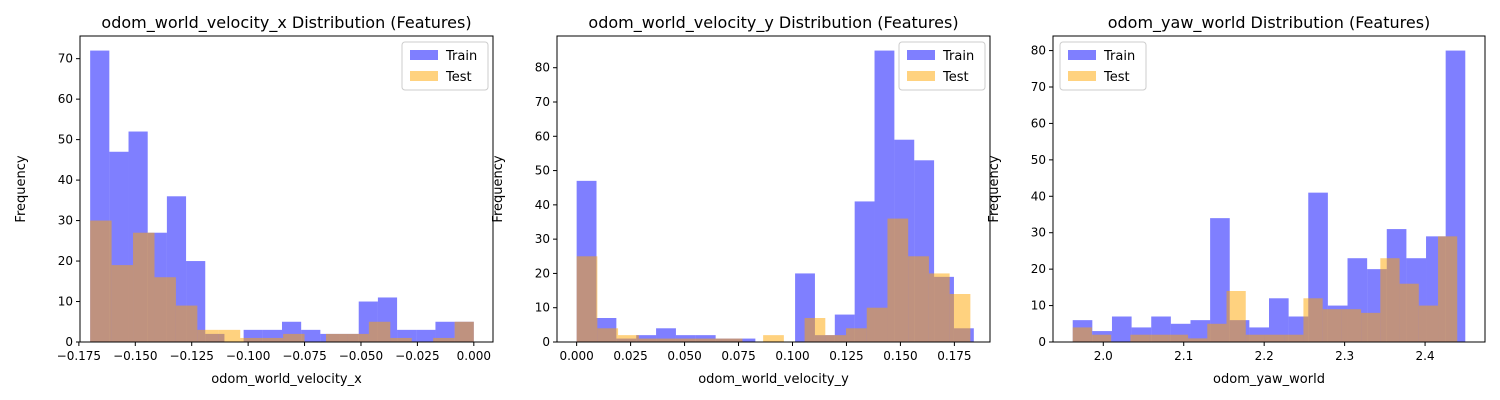 Image resolution: width=1500 pixels, height=400 pixels. Describe the element at coordinates (576, 356) in the screenshot. I see `x-tick-label: 0.000` at that location.